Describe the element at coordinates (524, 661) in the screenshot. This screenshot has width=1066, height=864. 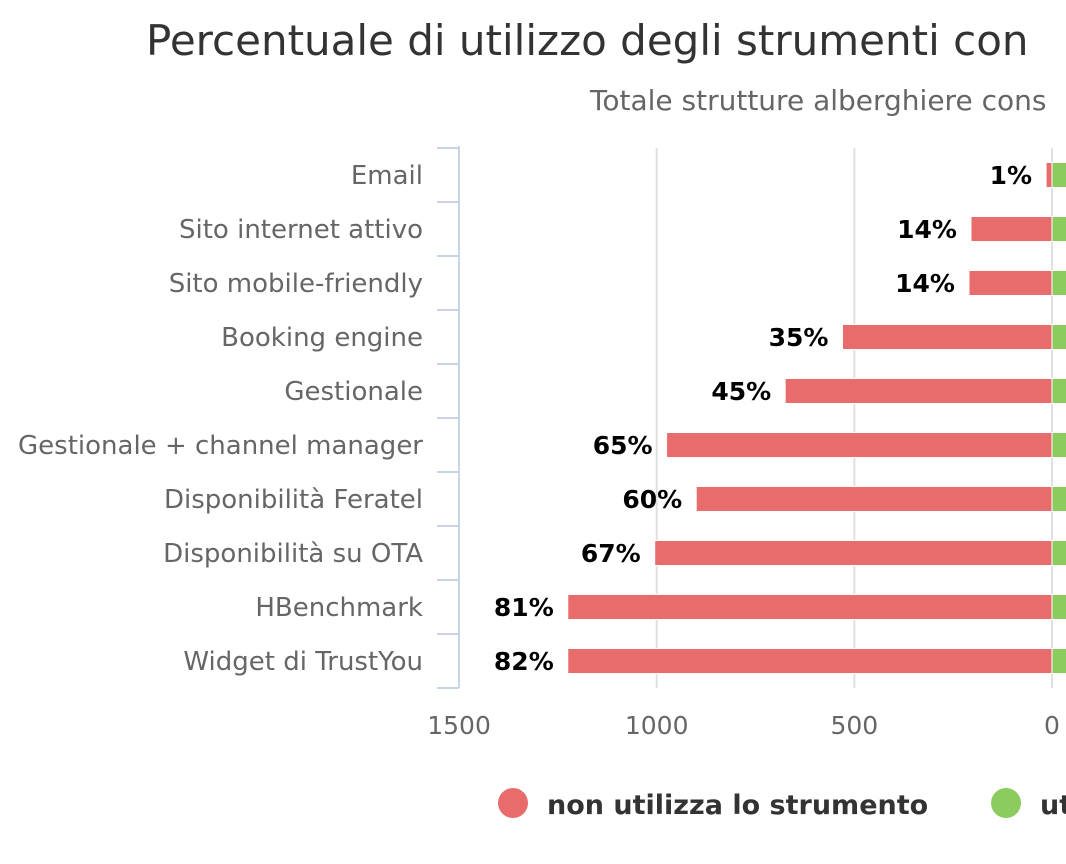
I see `data-label: 82%` at that location.